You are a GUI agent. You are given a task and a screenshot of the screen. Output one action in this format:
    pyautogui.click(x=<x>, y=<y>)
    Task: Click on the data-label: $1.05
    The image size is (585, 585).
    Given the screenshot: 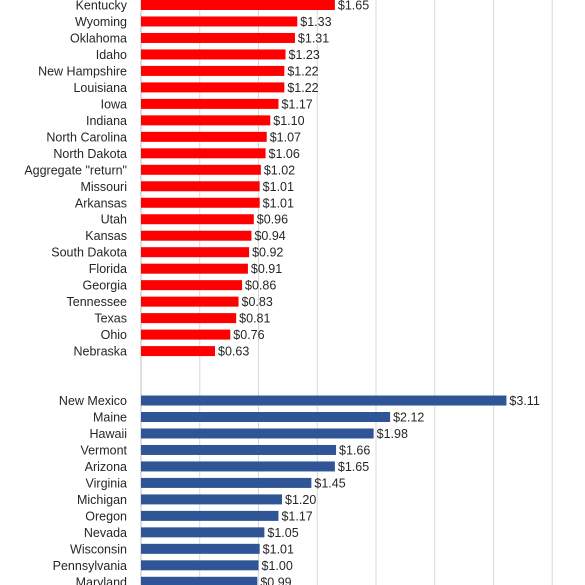 What is the action you would take?
    pyautogui.click(x=282, y=533)
    